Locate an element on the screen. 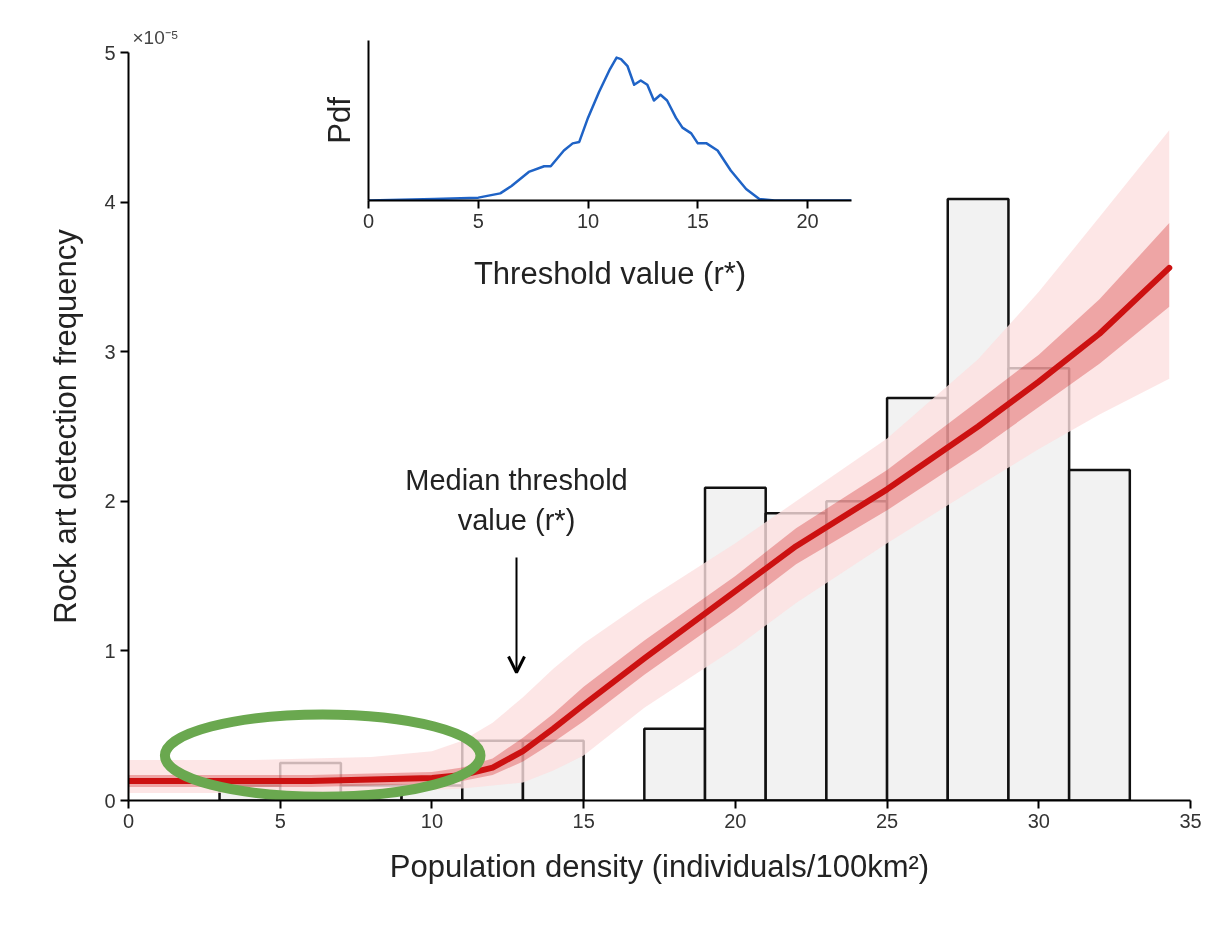 This screenshot has width=1221, height=932. x-tick-label: 25 is located at coordinates (887, 820).